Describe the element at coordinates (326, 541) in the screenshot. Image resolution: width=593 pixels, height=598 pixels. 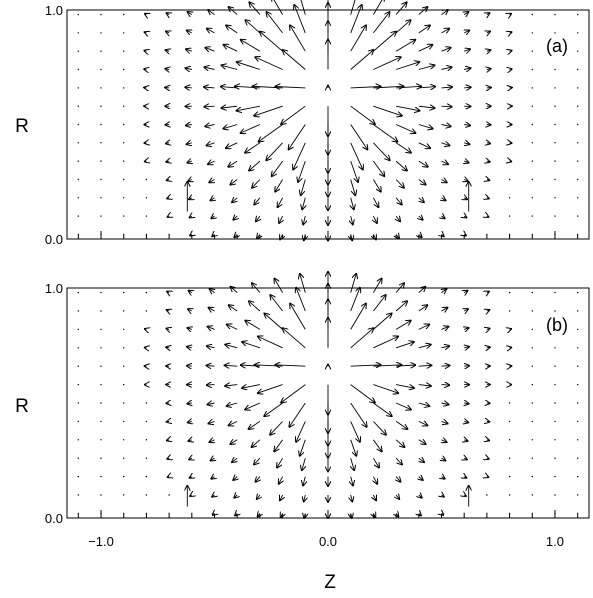
I see `panel-b-xticks: −1.0 0.0 1.0` at that location.